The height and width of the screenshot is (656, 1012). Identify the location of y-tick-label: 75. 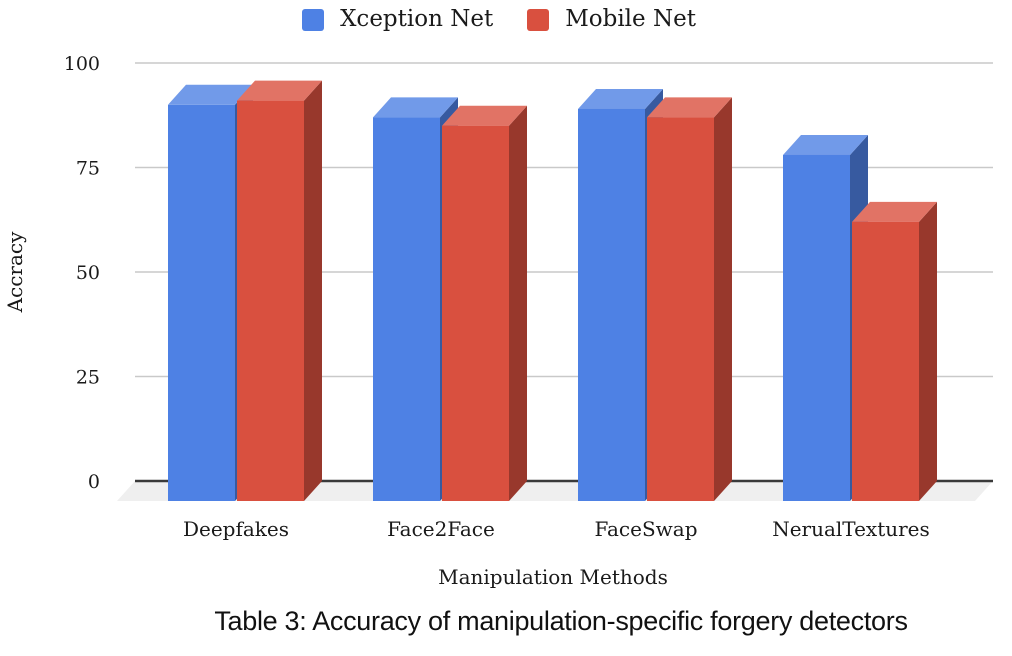
(88, 169).